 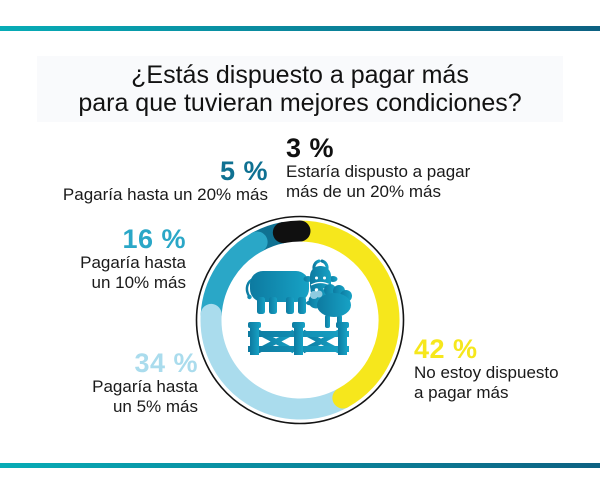 I want to click on donut-chart, so click(x=300, y=320).